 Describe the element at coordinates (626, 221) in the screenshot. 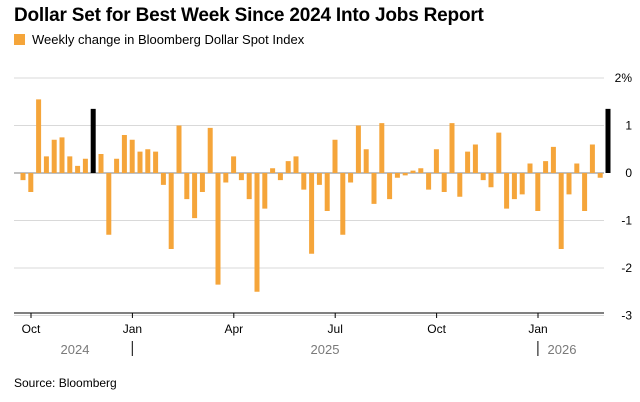

I see `y-tick-label: -1` at that location.